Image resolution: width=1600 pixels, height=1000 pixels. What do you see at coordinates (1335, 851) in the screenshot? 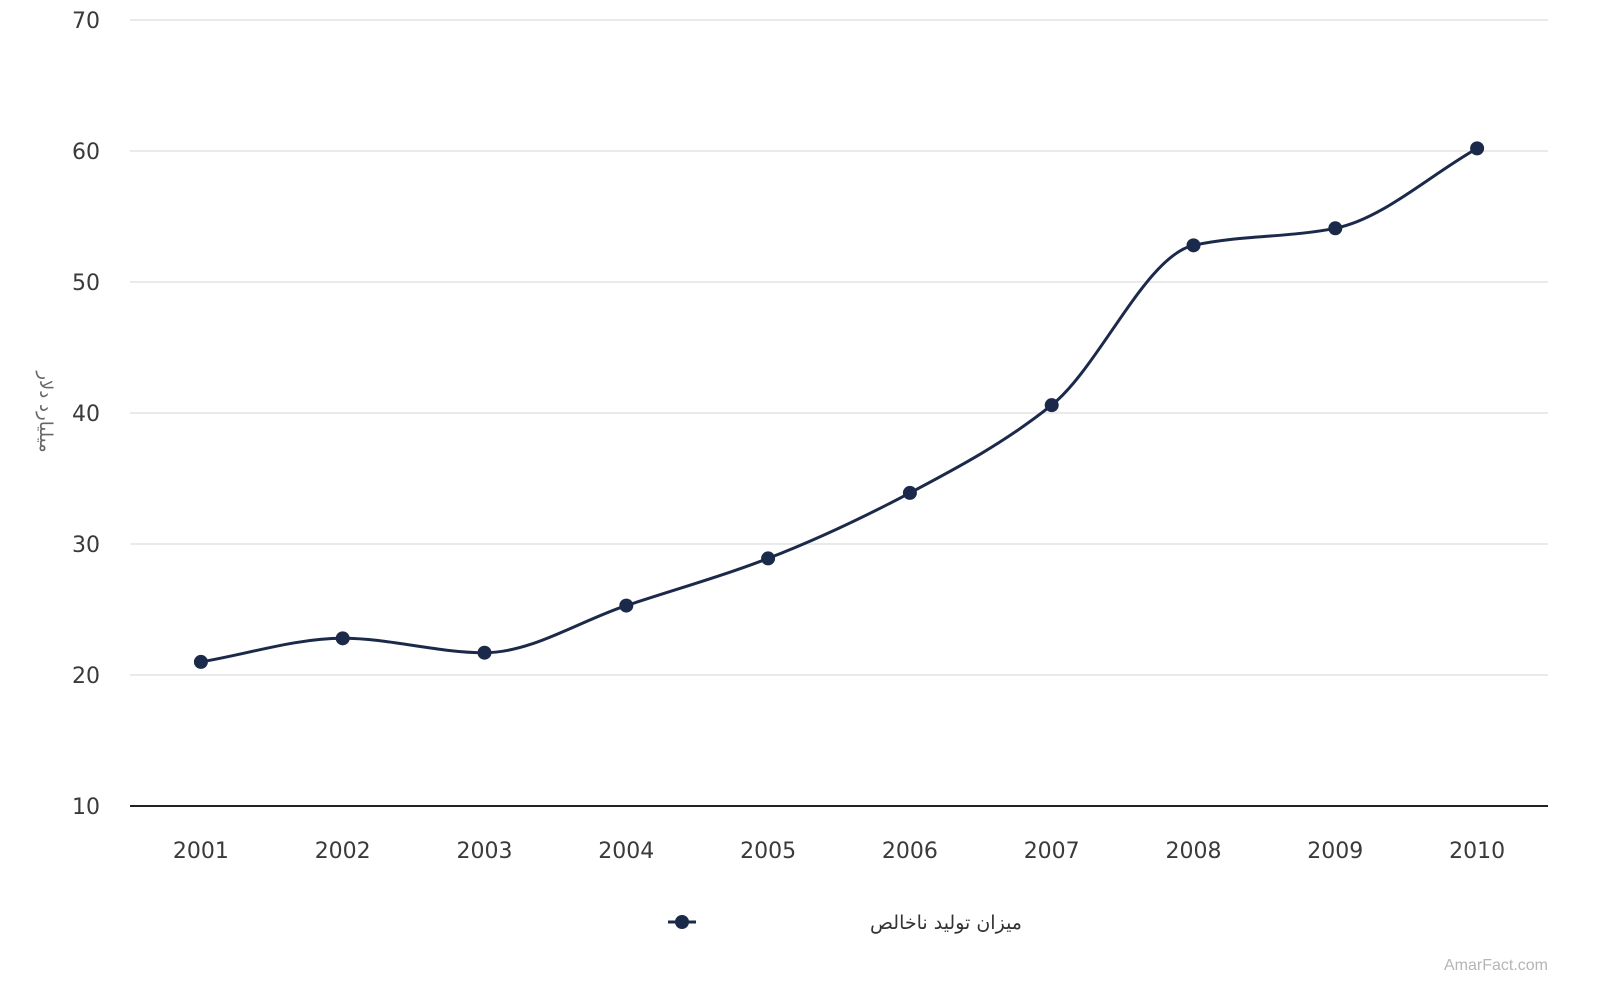
I see `x-tick-label: 2009` at bounding box center [1335, 851].